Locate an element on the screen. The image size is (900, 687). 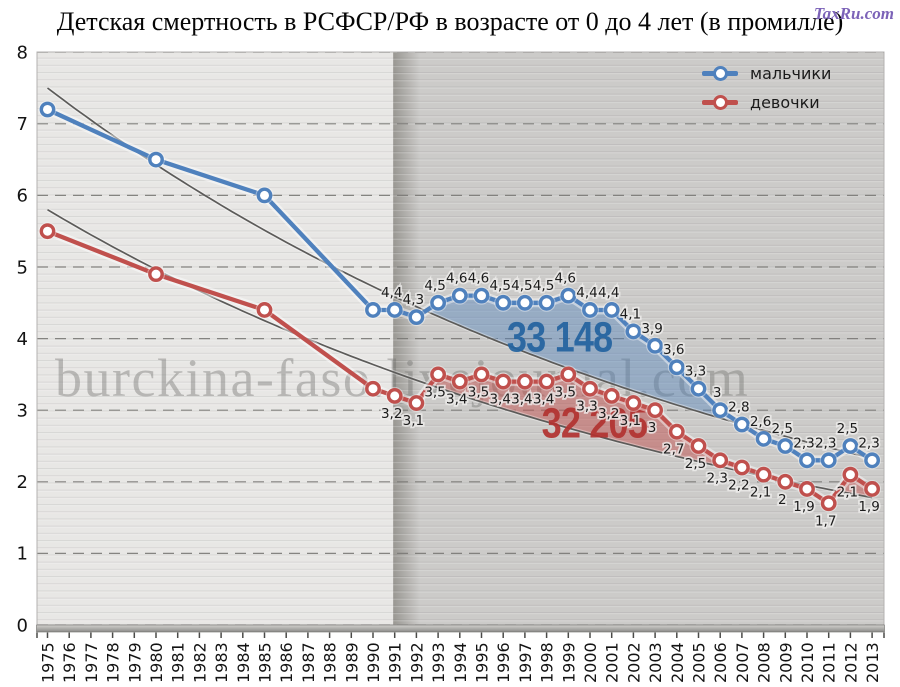
year-label: 1984 is located at coordinates (243, 662).